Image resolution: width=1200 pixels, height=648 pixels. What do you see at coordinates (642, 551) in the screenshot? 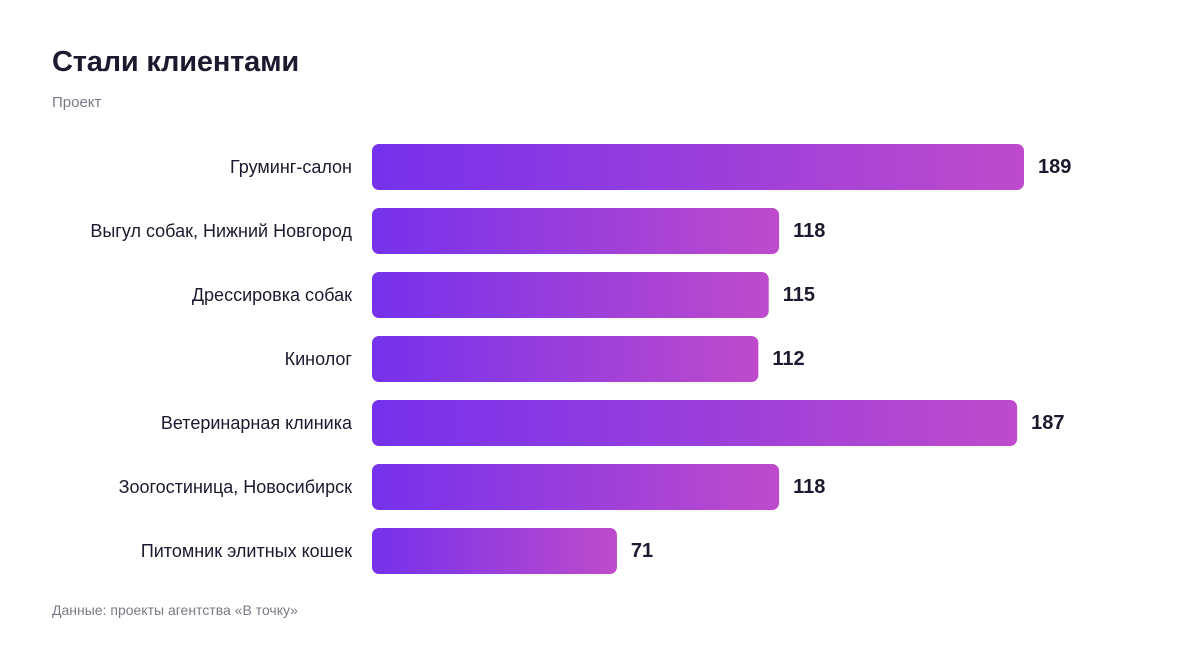
I see `value-label: 71` at bounding box center [642, 551].